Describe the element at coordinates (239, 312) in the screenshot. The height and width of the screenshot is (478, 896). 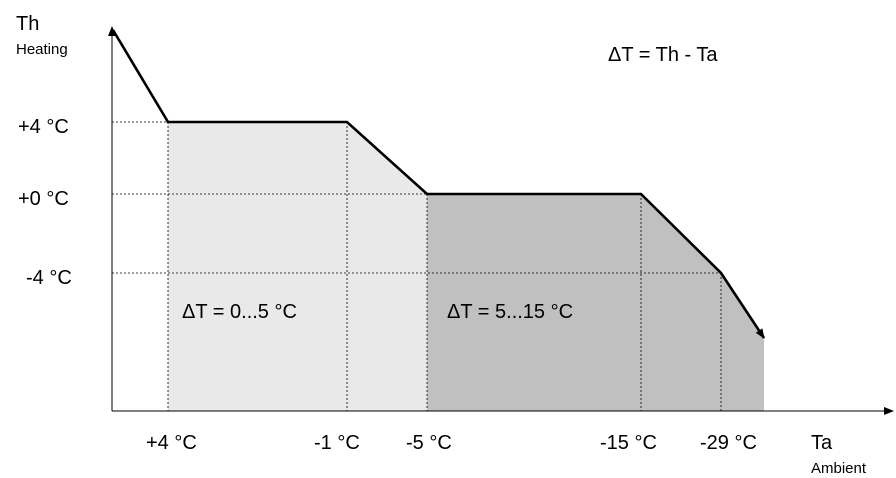
I see `region-low-delta-label: ΔT = 0...5 °C` at that location.